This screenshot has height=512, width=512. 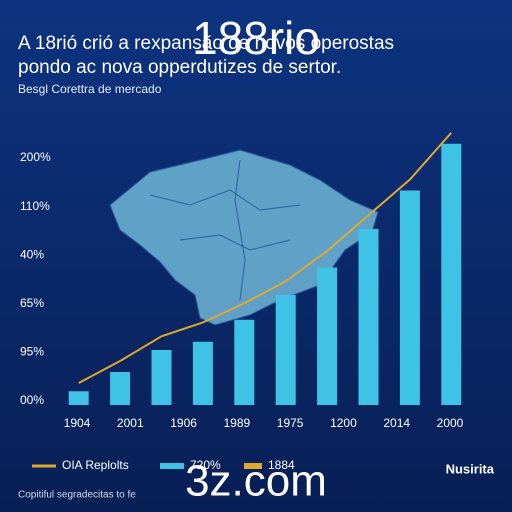 What do you see at coordinates (343, 423) in the screenshot?
I see `x-tick-label: 1200` at bounding box center [343, 423].